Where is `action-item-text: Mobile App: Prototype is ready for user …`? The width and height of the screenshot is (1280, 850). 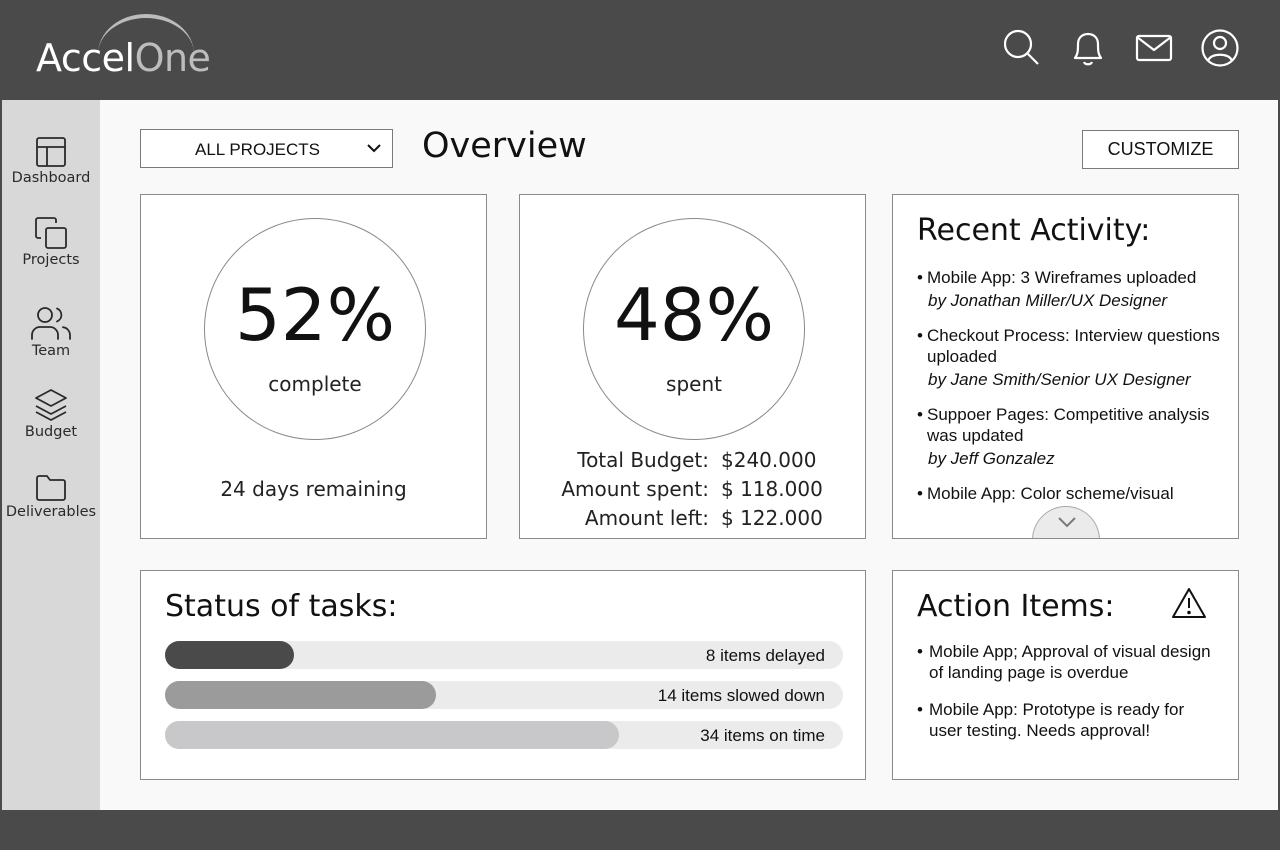
action-item-text: Mobile App: Prototype is ready for user … is located at coordinates (1057, 720).